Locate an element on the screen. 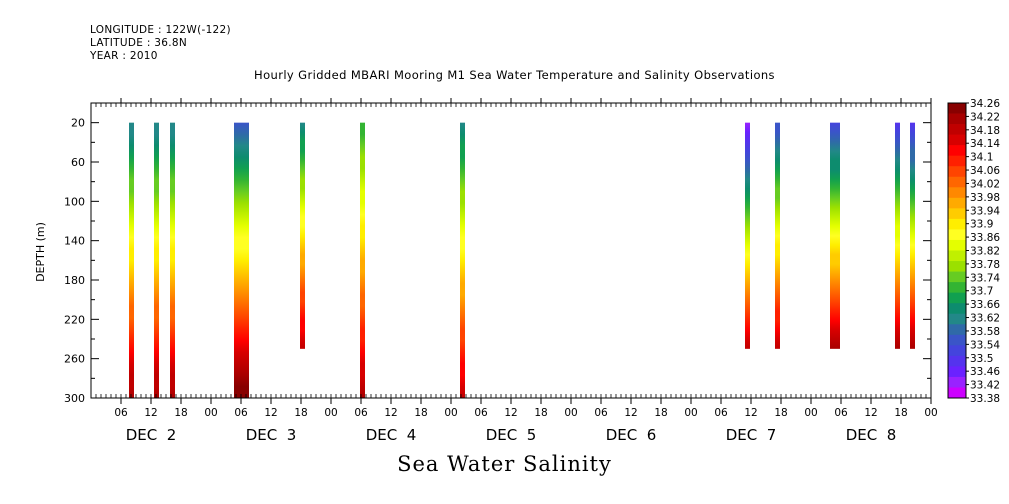 This screenshot has height=504, width=1009. y-tick-label: 260 is located at coordinates (74, 359).